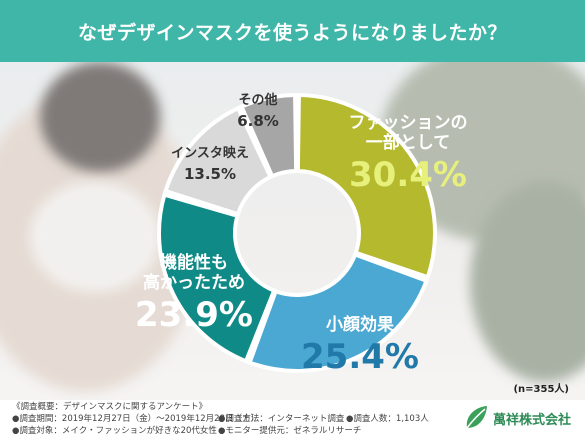  What do you see at coordinates (100, 117) in the screenshot?
I see `hair-shape` at bounding box center [100, 117].